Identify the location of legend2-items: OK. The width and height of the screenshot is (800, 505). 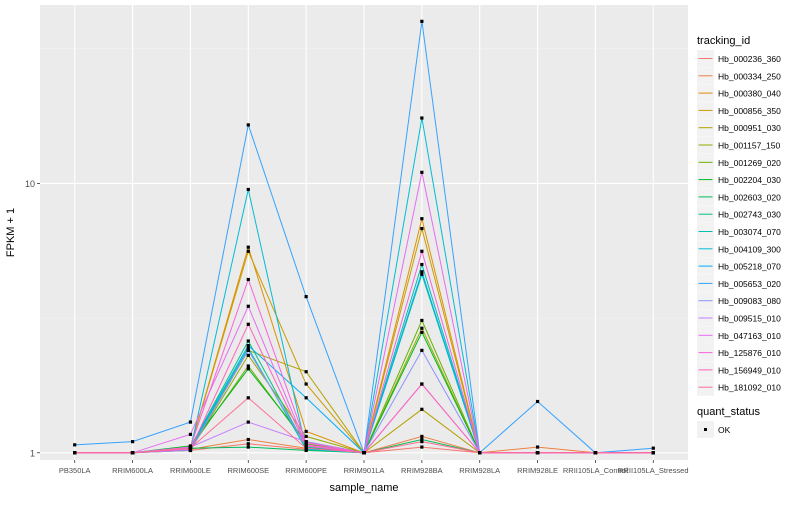
(714, 429).